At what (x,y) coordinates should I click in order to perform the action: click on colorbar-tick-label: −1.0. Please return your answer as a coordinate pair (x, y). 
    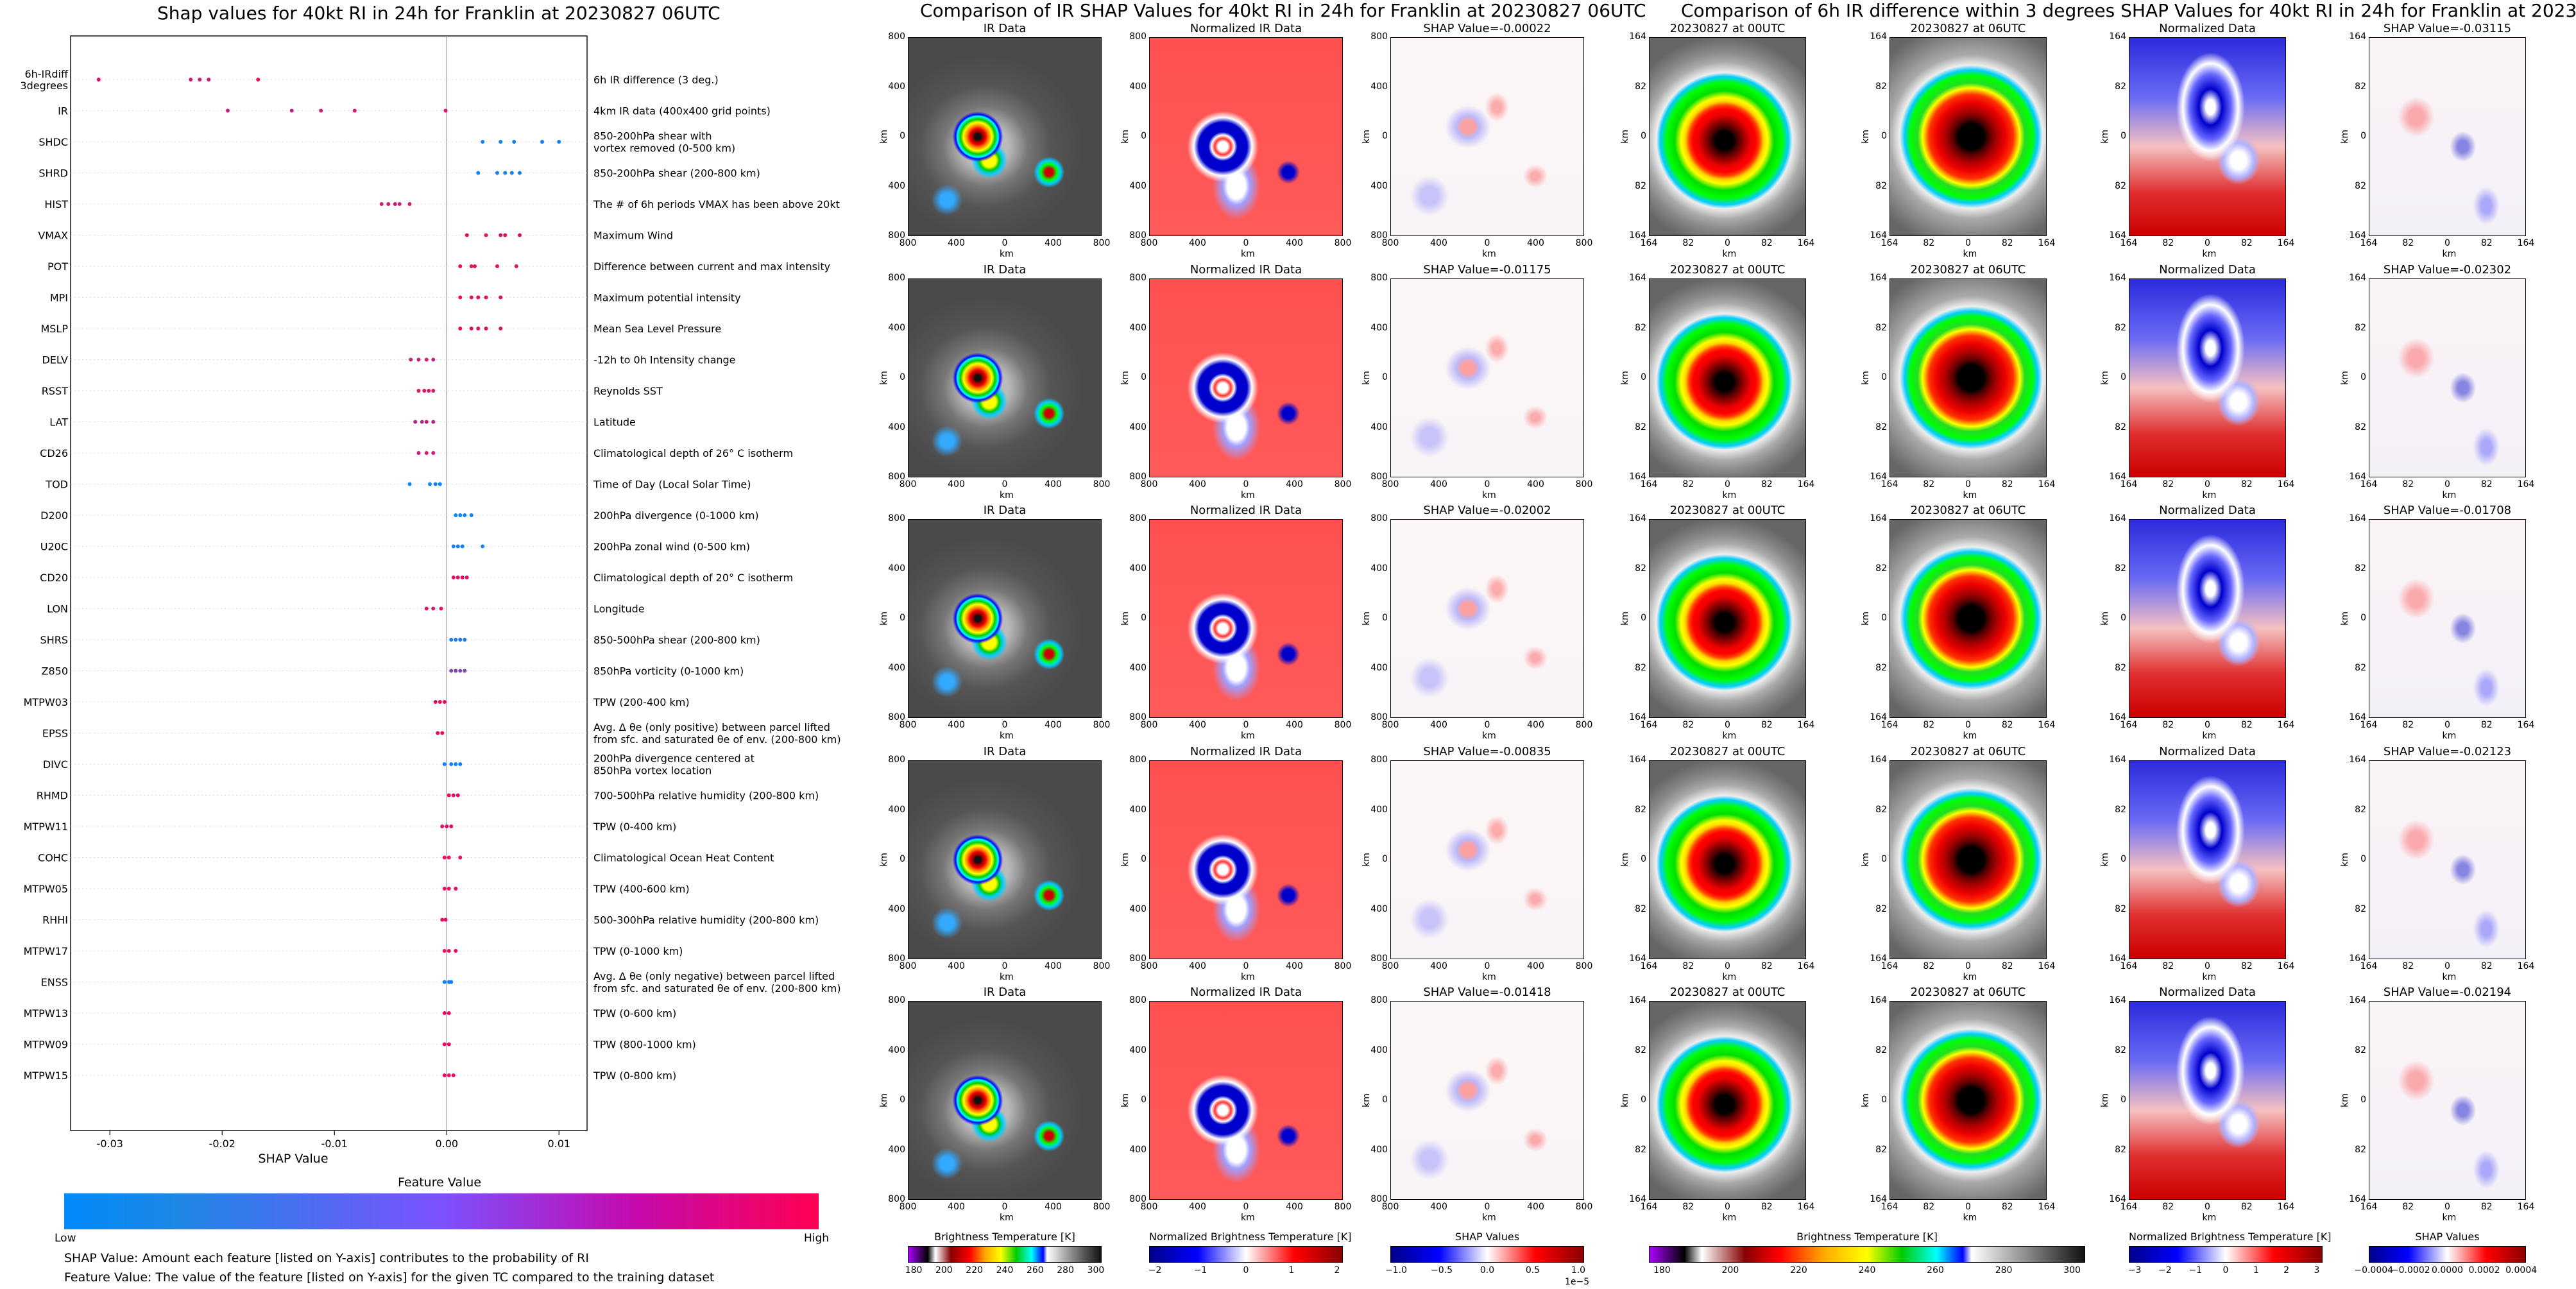
    Looking at the image, I should click on (1396, 1270).